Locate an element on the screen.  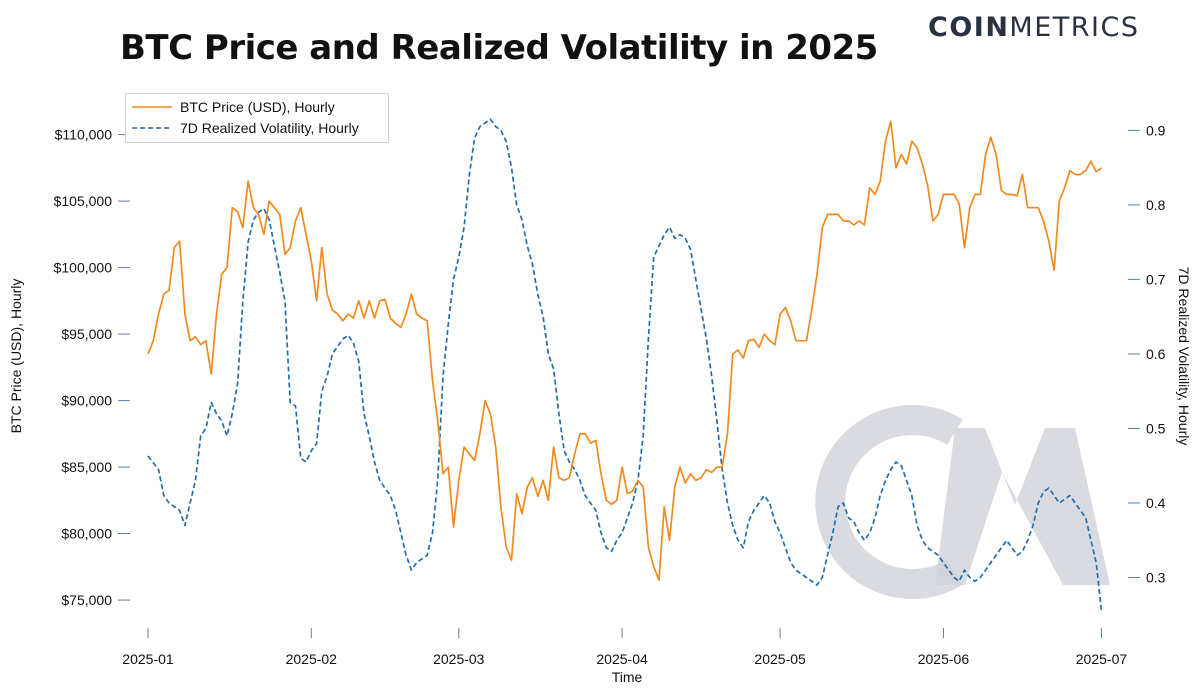
y-tick-label-left: $75,000 is located at coordinates (86, 600).